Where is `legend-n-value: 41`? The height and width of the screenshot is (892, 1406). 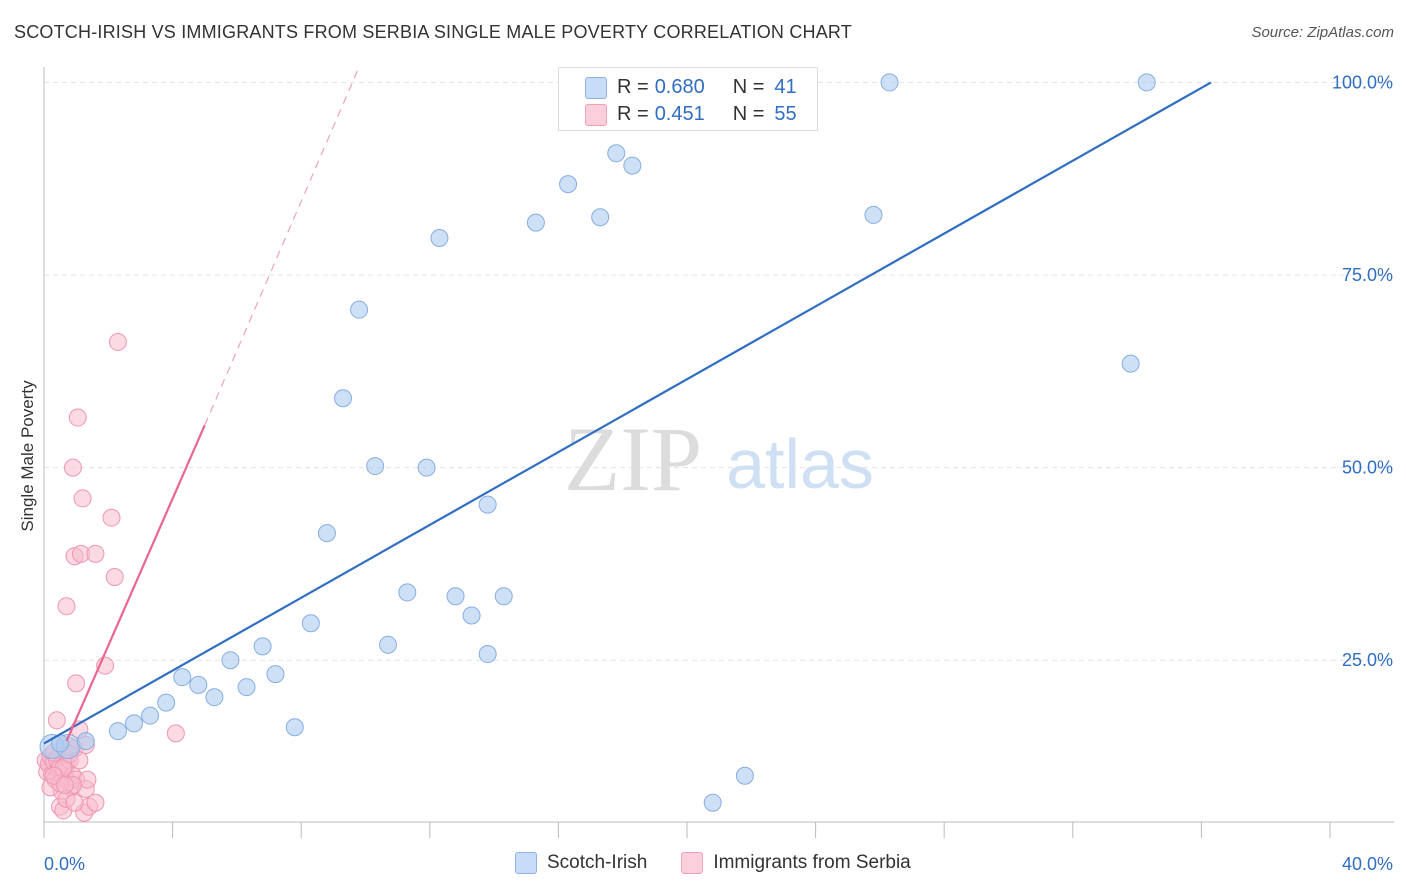 legend-n-value: 41 is located at coordinates (785, 86).